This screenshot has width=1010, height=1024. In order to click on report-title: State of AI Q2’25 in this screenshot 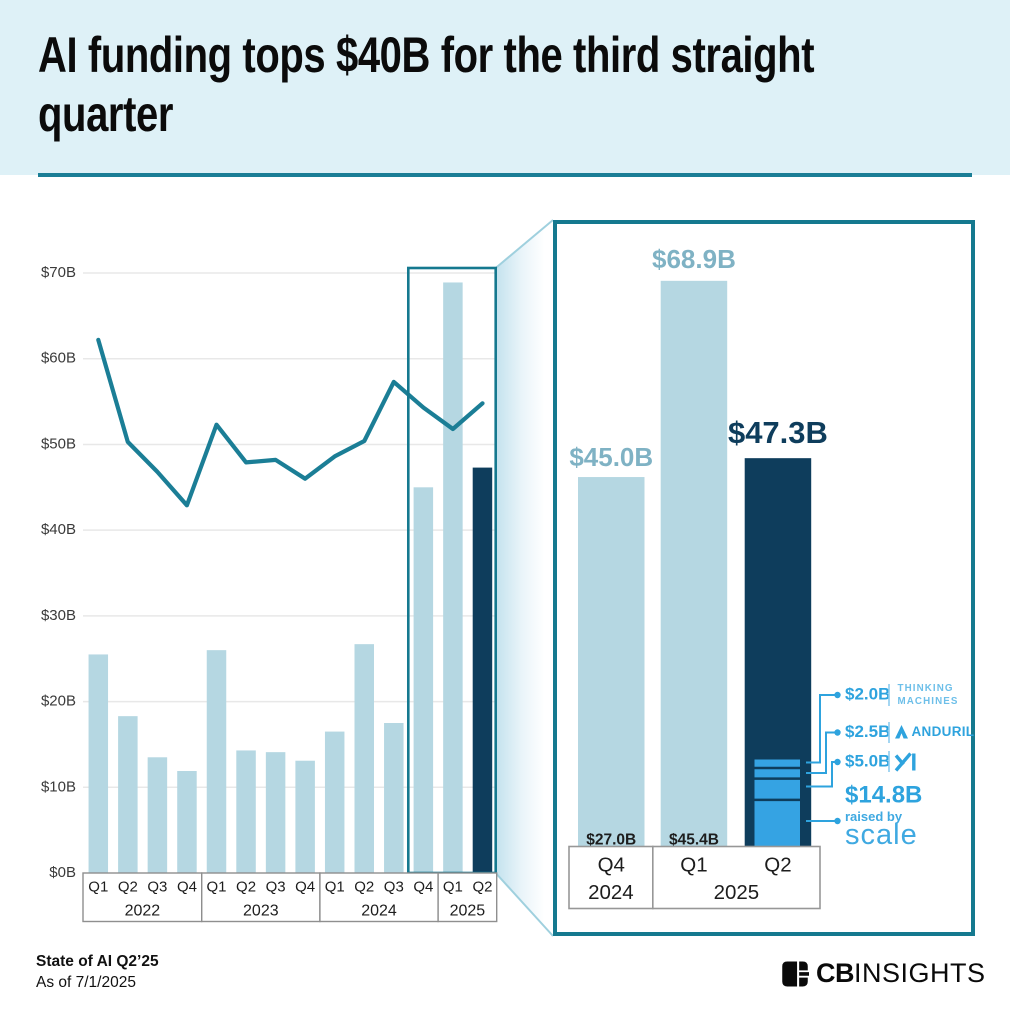, I will do `click(97, 961)`.